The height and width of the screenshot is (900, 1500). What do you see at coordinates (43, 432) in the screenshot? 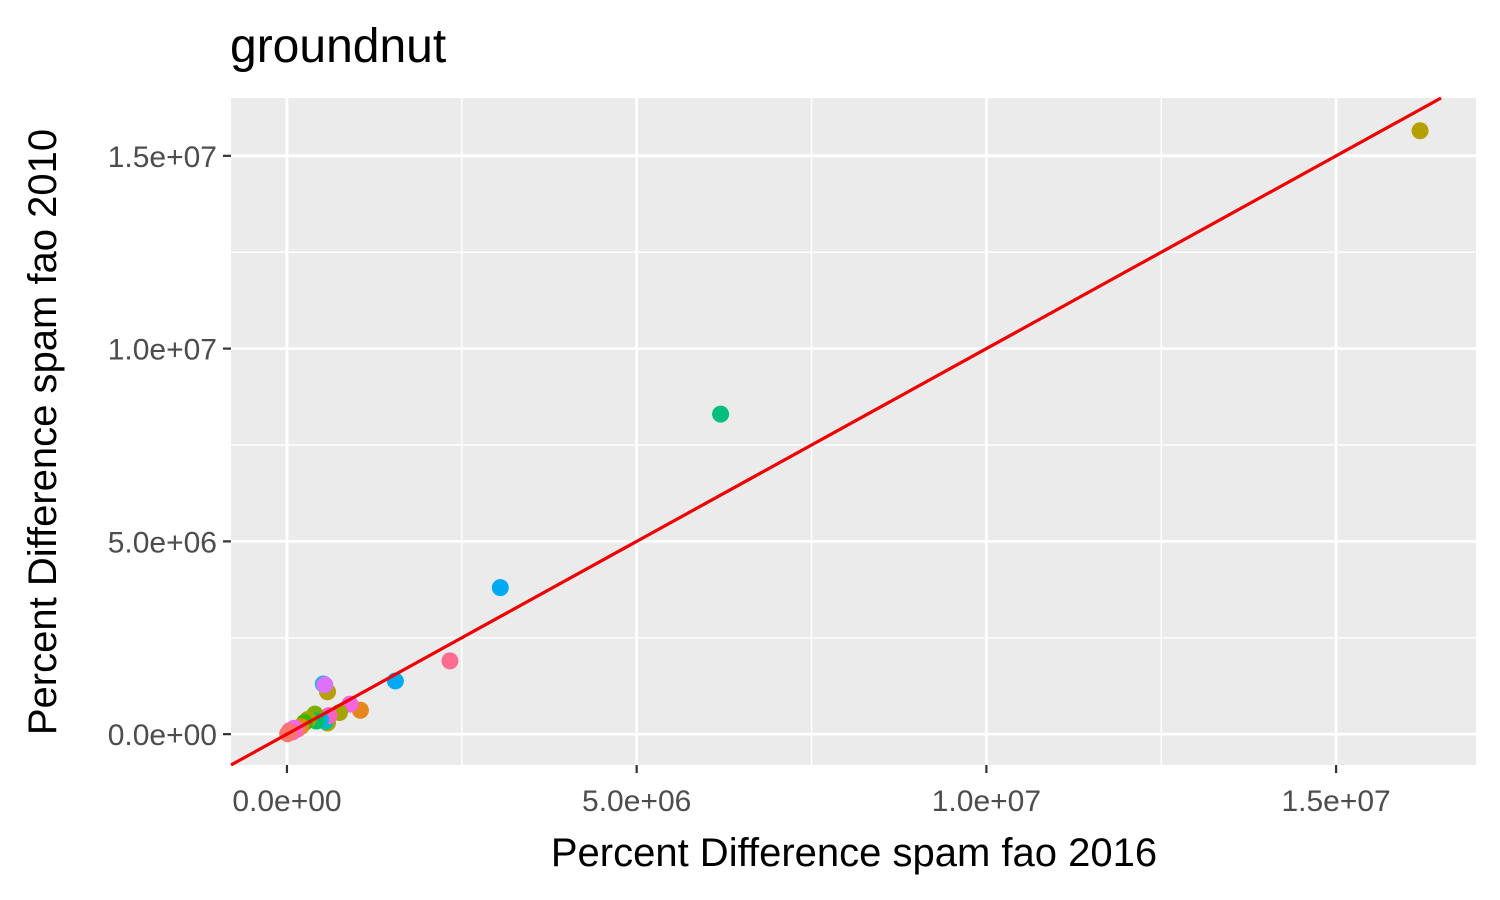
I see `y-axis-title: Percent Difference spam fao 2010` at bounding box center [43, 432].